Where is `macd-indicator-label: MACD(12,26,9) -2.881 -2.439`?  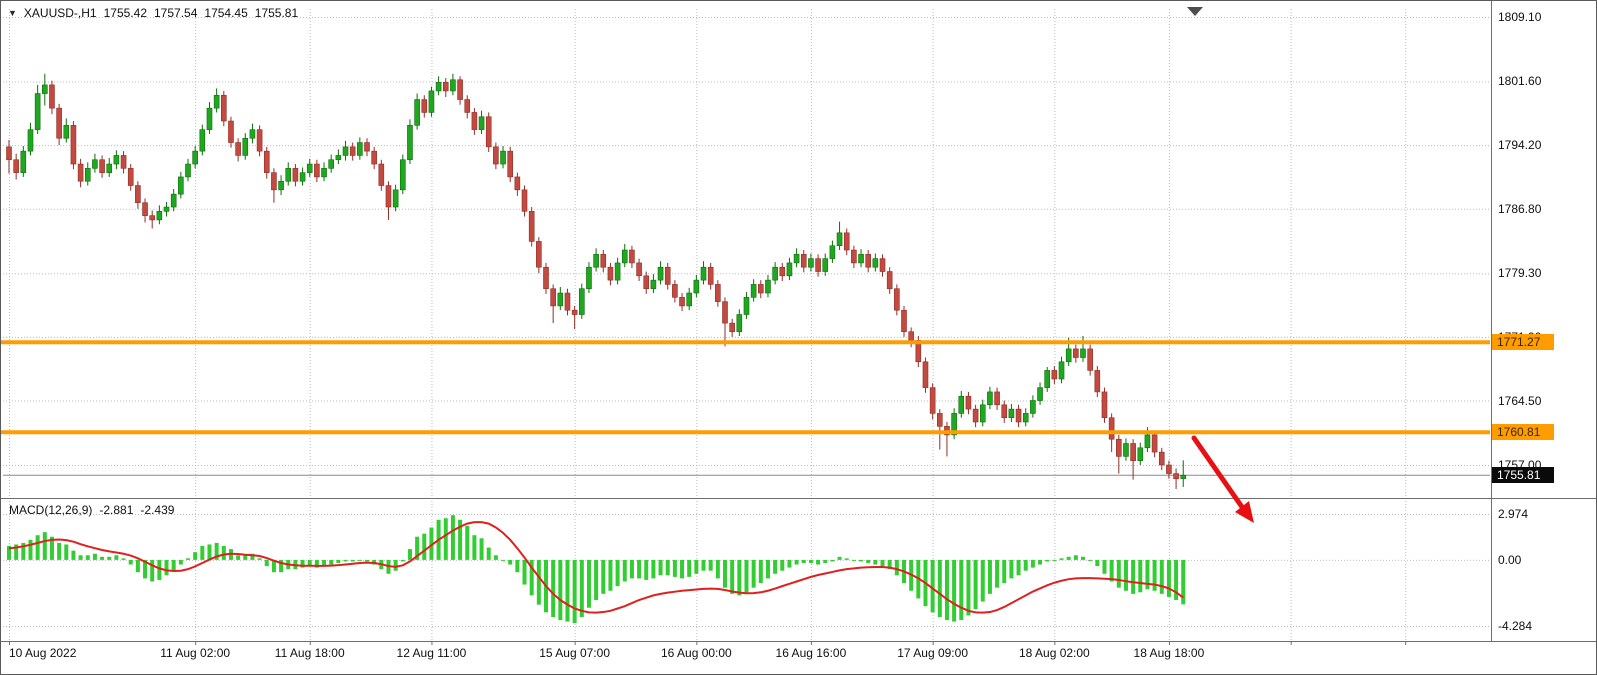 macd-indicator-label: MACD(12,26,9) -2.881 -2.439 is located at coordinates (91, 510).